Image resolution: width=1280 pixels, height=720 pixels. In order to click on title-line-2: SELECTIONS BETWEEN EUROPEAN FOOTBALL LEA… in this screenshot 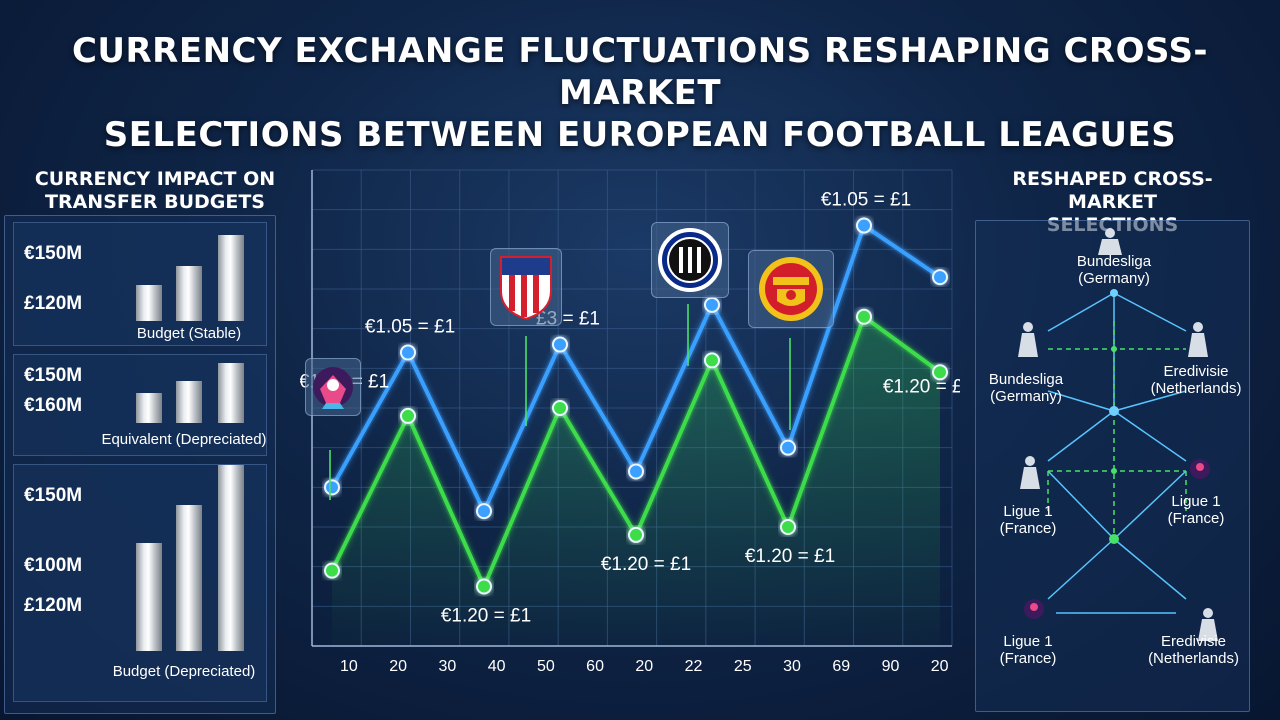, I will do `click(640, 135)`.